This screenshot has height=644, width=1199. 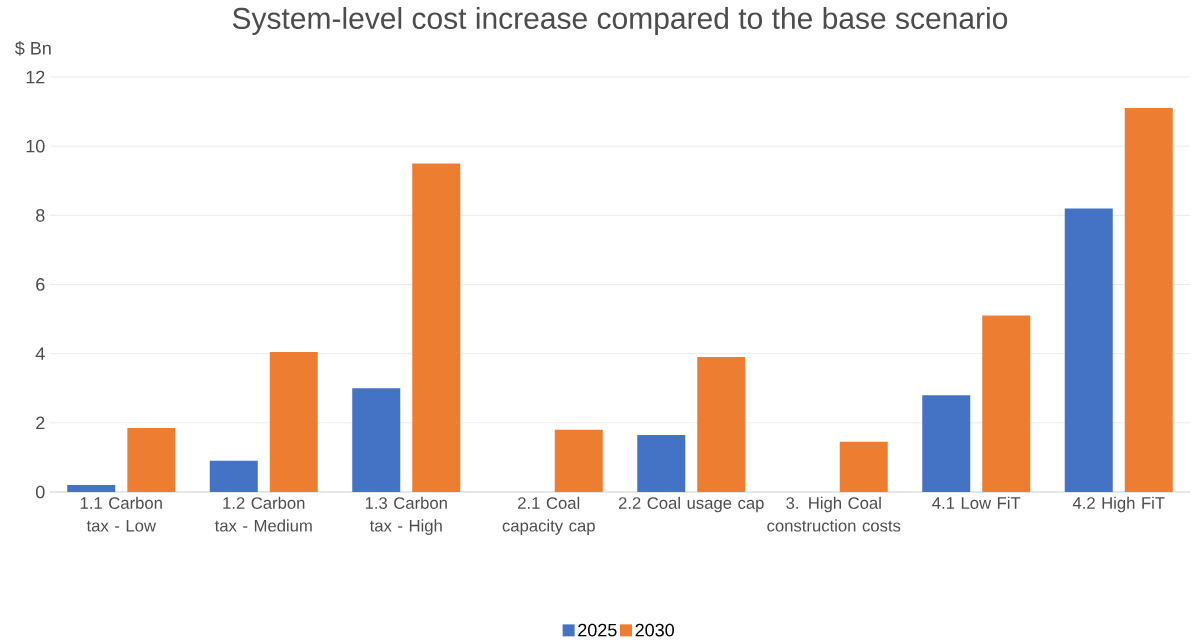 What do you see at coordinates (263, 514) in the screenshot?
I see `x-tick-label: 1.2 Carbon tax - Medium` at bounding box center [263, 514].